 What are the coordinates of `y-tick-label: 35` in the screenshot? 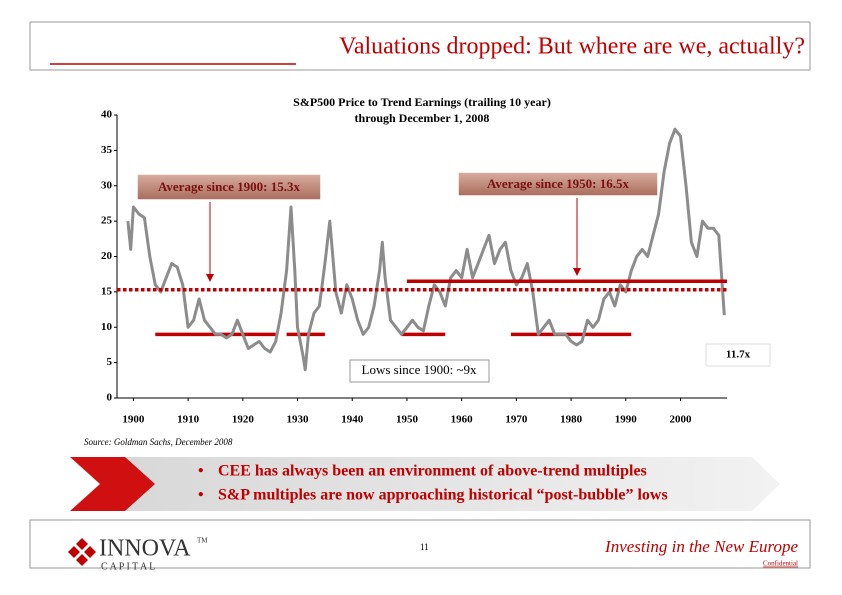 It's located at (107, 150).